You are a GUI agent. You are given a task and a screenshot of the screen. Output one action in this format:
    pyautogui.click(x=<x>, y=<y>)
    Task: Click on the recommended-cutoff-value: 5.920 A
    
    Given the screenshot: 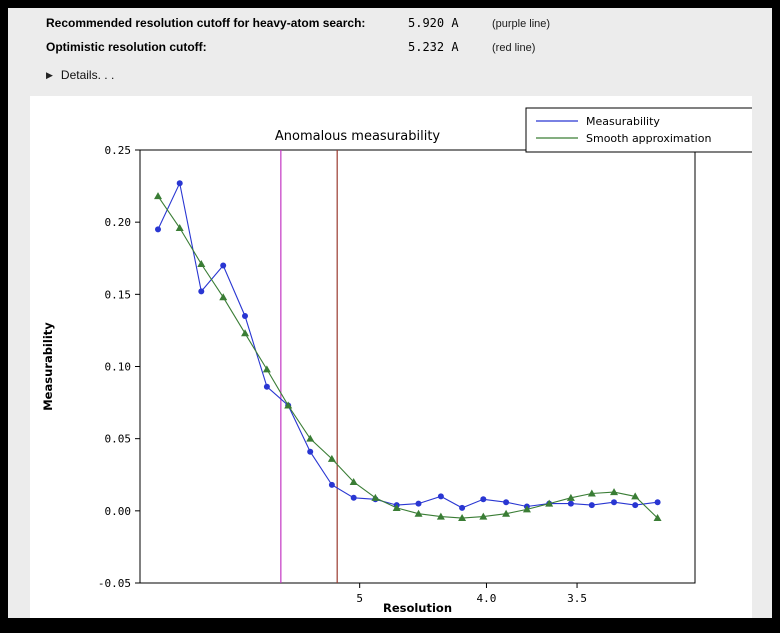 What is the action you would take?
    pyautogui.click(x=433, y=23)
    